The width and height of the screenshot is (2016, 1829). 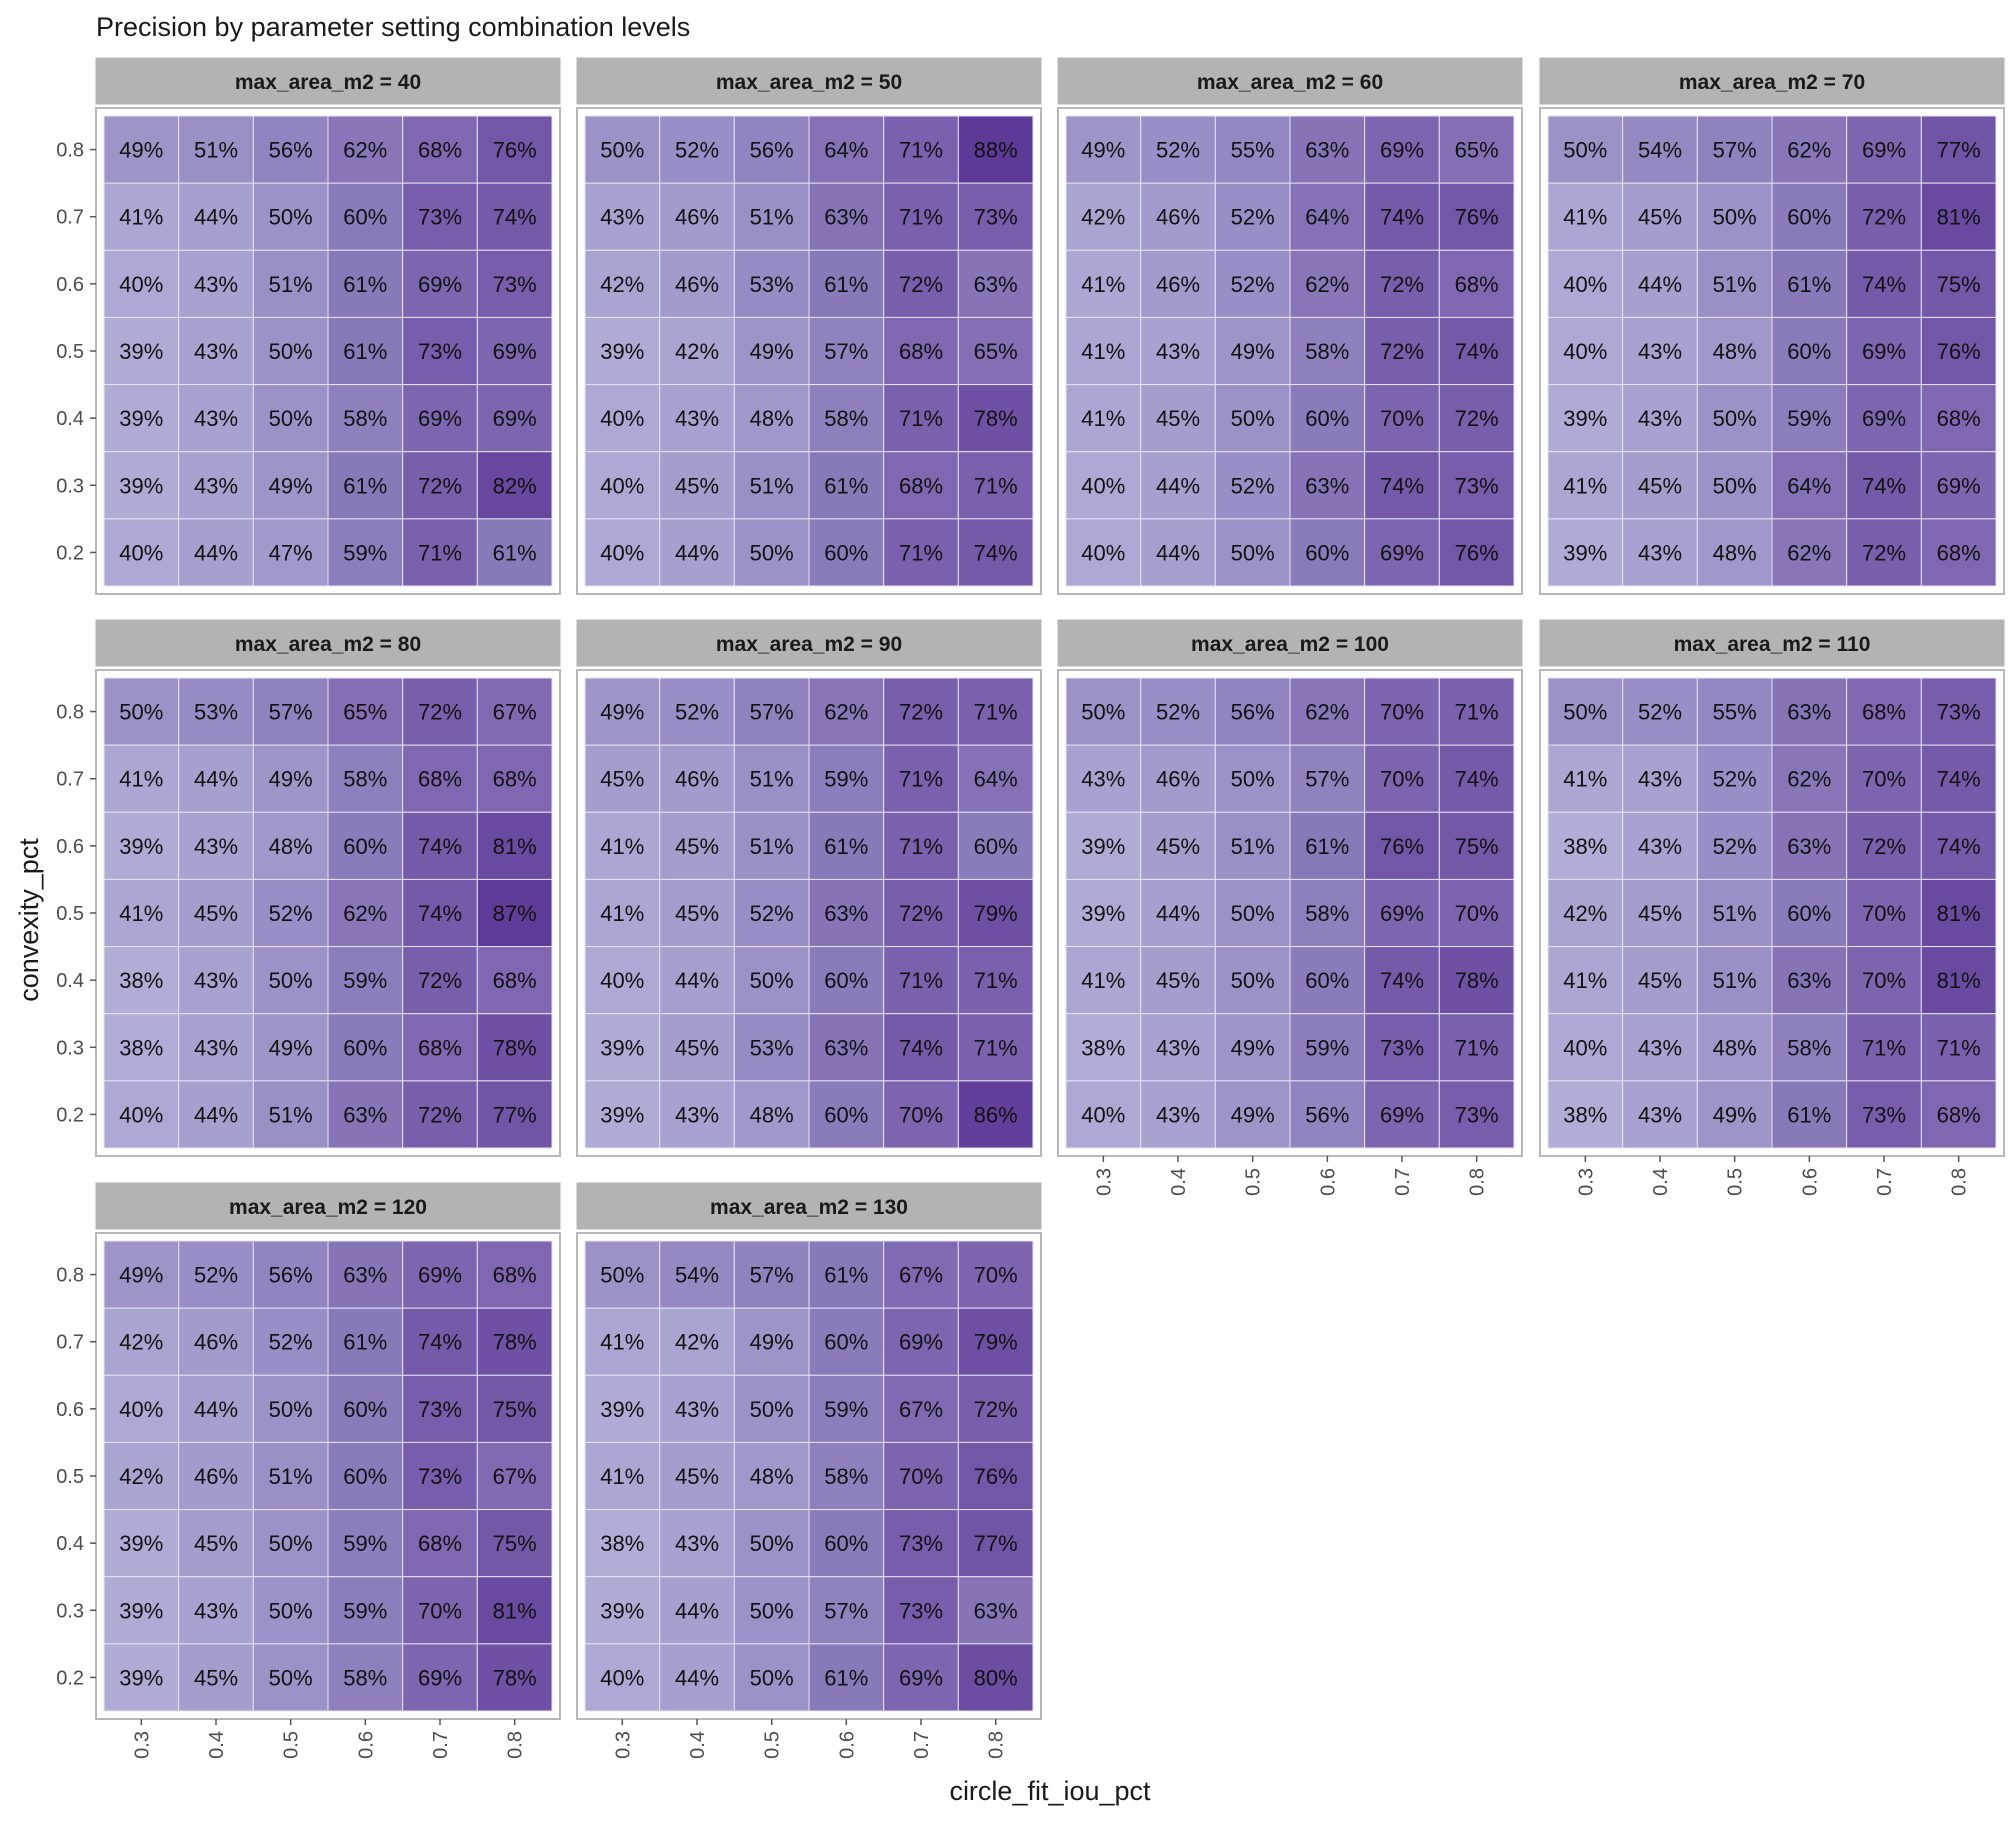 What do you see at coordinates (70, 218) in the screenshot?
I see `y-tick-label: 0.7` at bounding box center [70, 218].